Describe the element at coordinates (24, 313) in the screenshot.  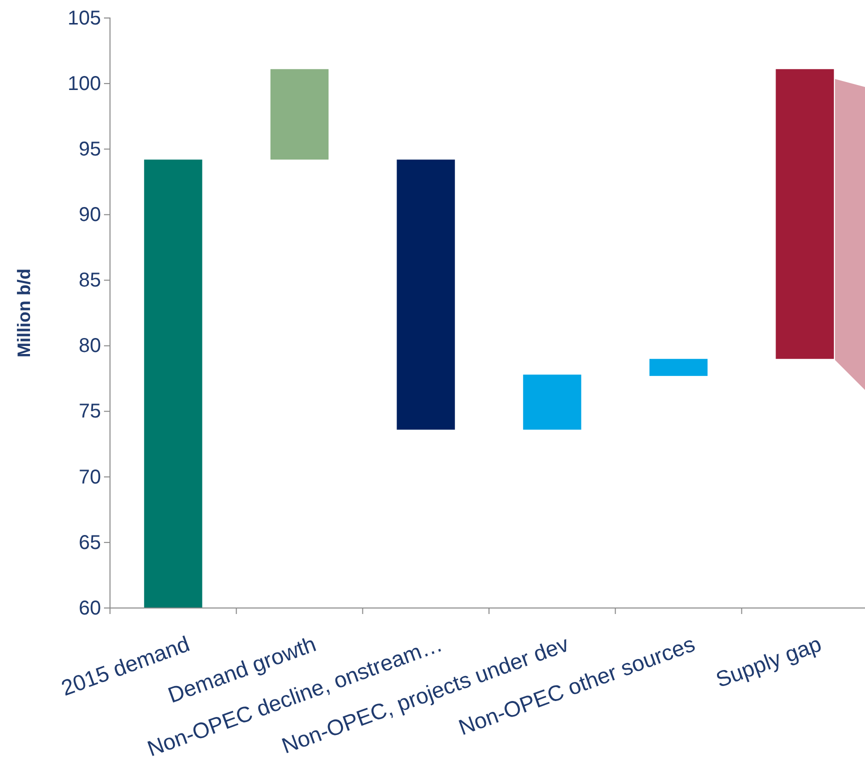
I see `y-axis-title: Million b/d` at that location.